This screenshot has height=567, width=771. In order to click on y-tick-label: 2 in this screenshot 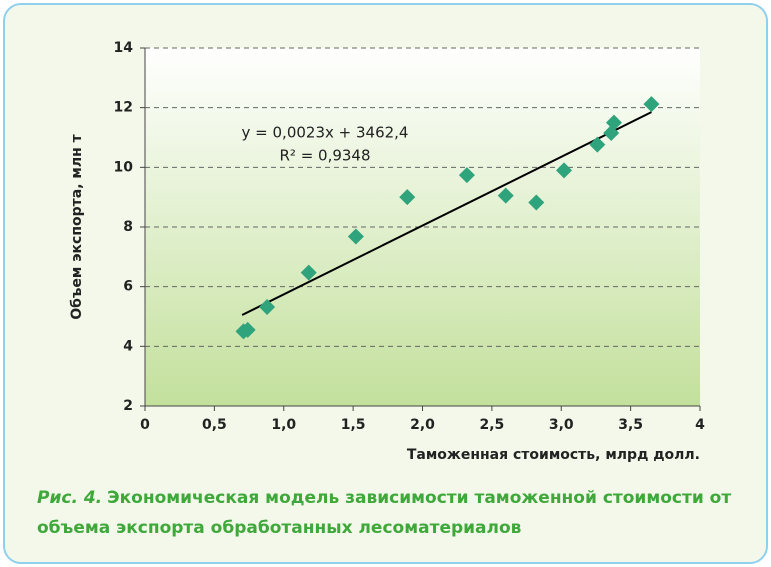, I will do `click(128, 406)`.